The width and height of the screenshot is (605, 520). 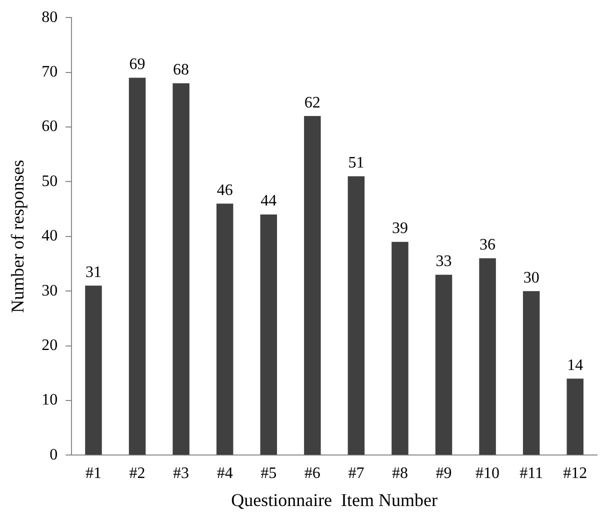 I want to click on data-label: 33, so click(x=444, y=261).